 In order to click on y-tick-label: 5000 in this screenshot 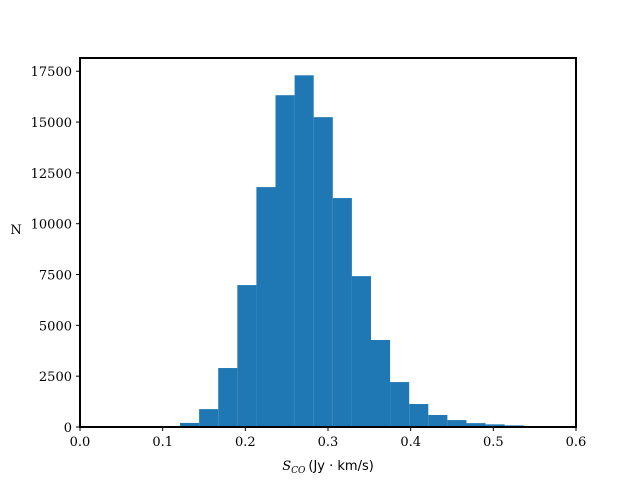, I will do `click(55, 326)`.